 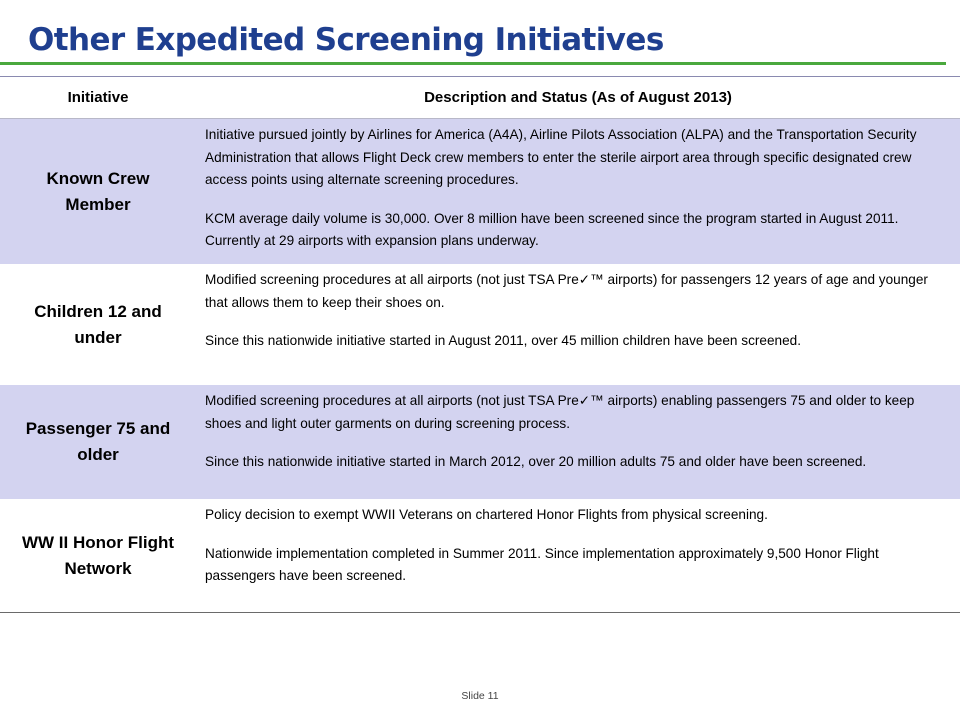 I want to click on header-initiative: Initiative, so click(x=98, y=97).